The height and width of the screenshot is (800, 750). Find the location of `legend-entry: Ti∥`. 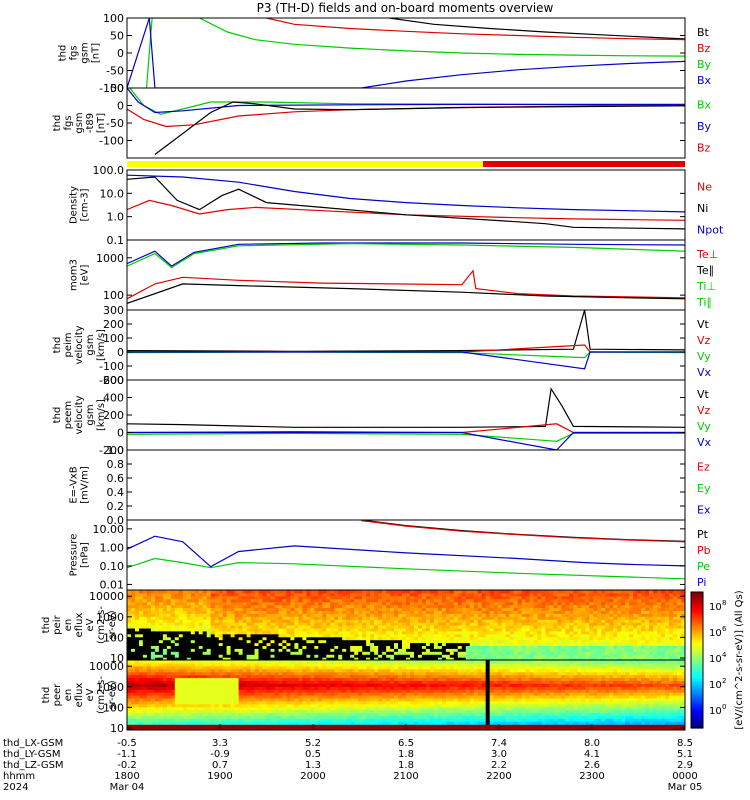

legend-entry: Ti∥ is located at coordinates (704, 302).